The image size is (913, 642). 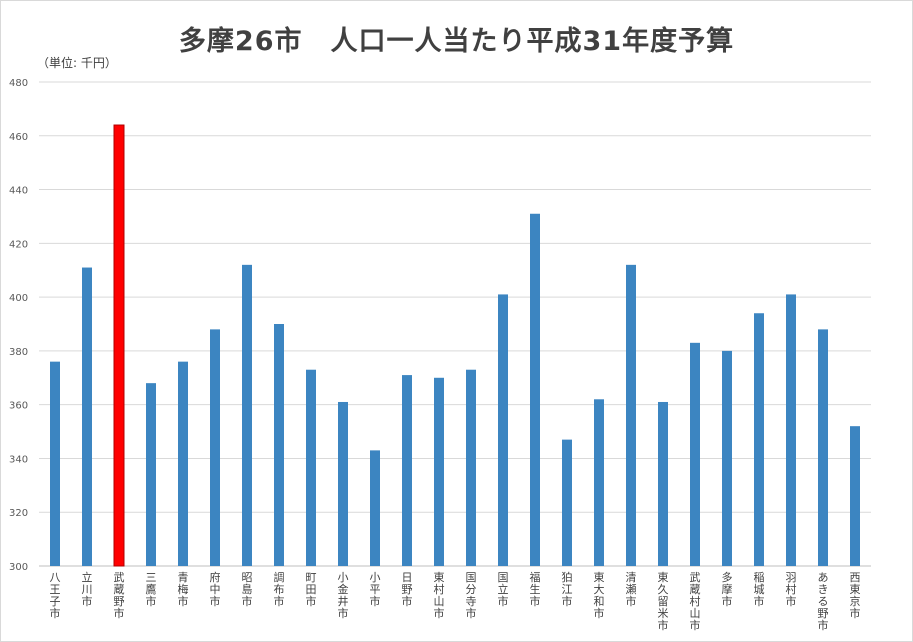 I want to click on y-tick-label: 420, so click(x=18, y=244).